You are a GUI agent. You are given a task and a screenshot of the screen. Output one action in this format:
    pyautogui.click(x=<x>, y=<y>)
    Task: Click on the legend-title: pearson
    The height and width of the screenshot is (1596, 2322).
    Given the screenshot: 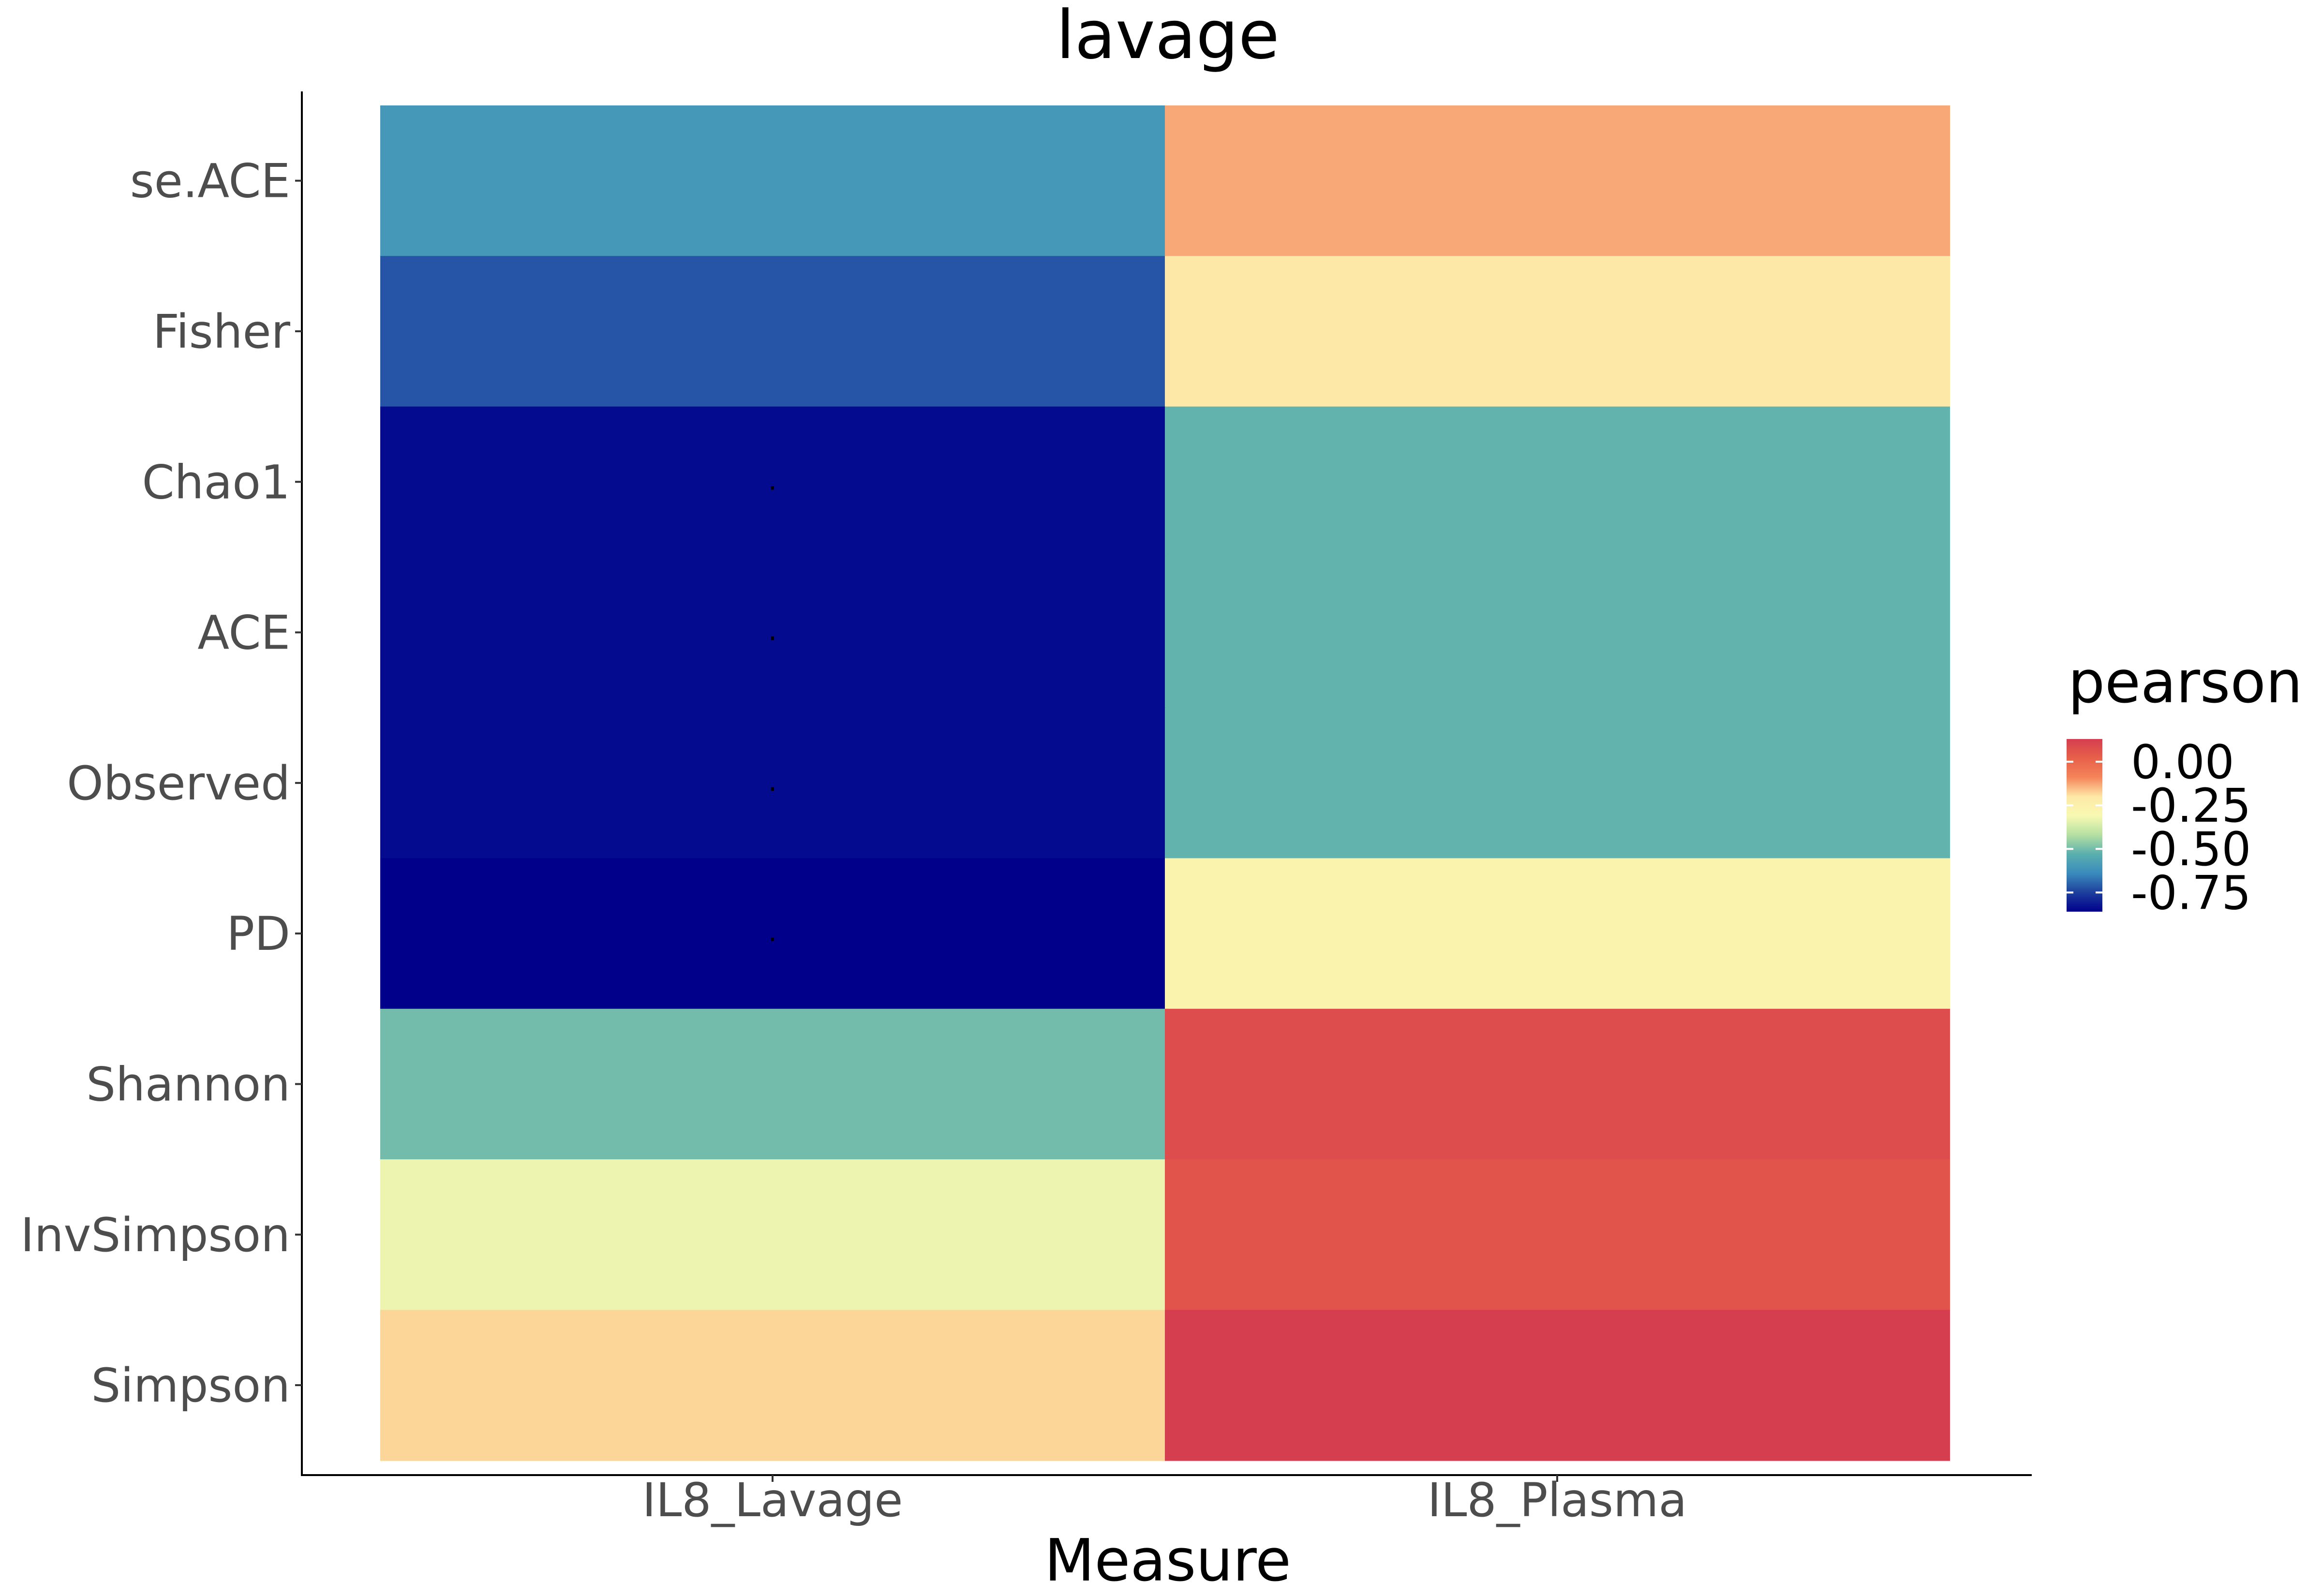 What is the action you would take?
    pyautogui.click(x=2185, y=682)
    